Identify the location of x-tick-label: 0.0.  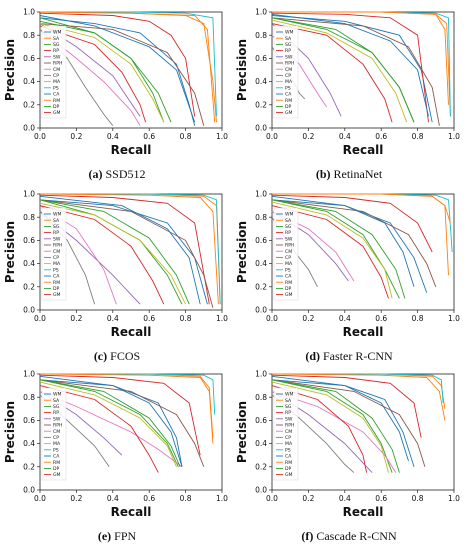
(40, 498).